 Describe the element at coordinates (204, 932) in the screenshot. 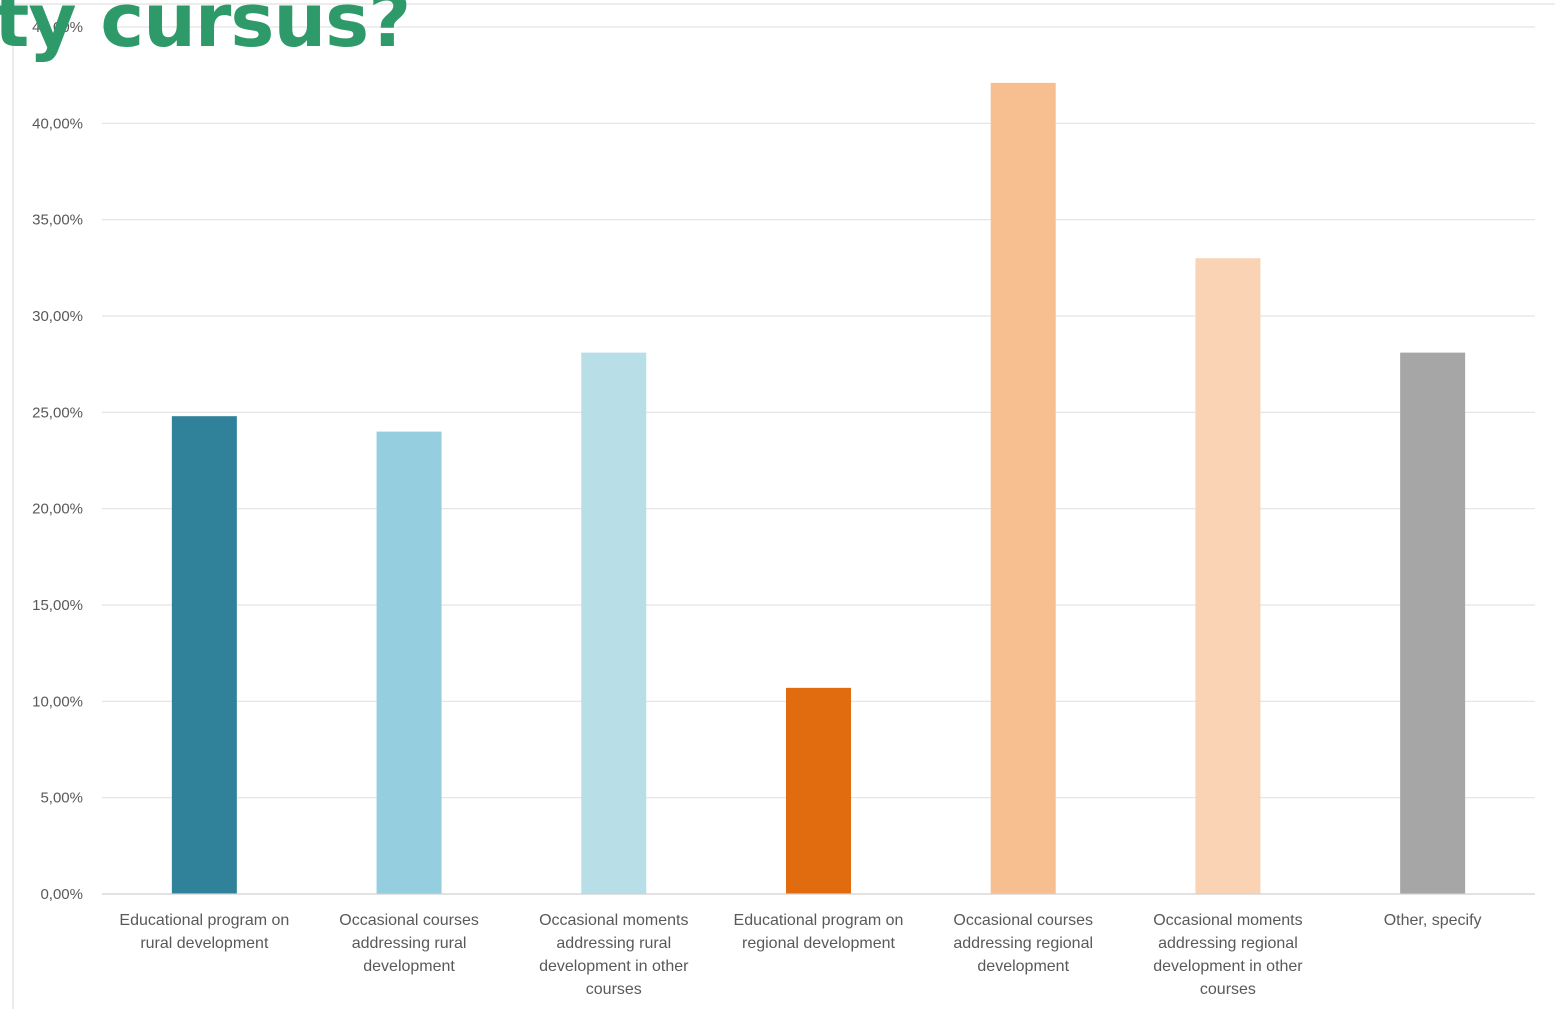

I see `x-tick-label: Educational program on rural development` at that location.